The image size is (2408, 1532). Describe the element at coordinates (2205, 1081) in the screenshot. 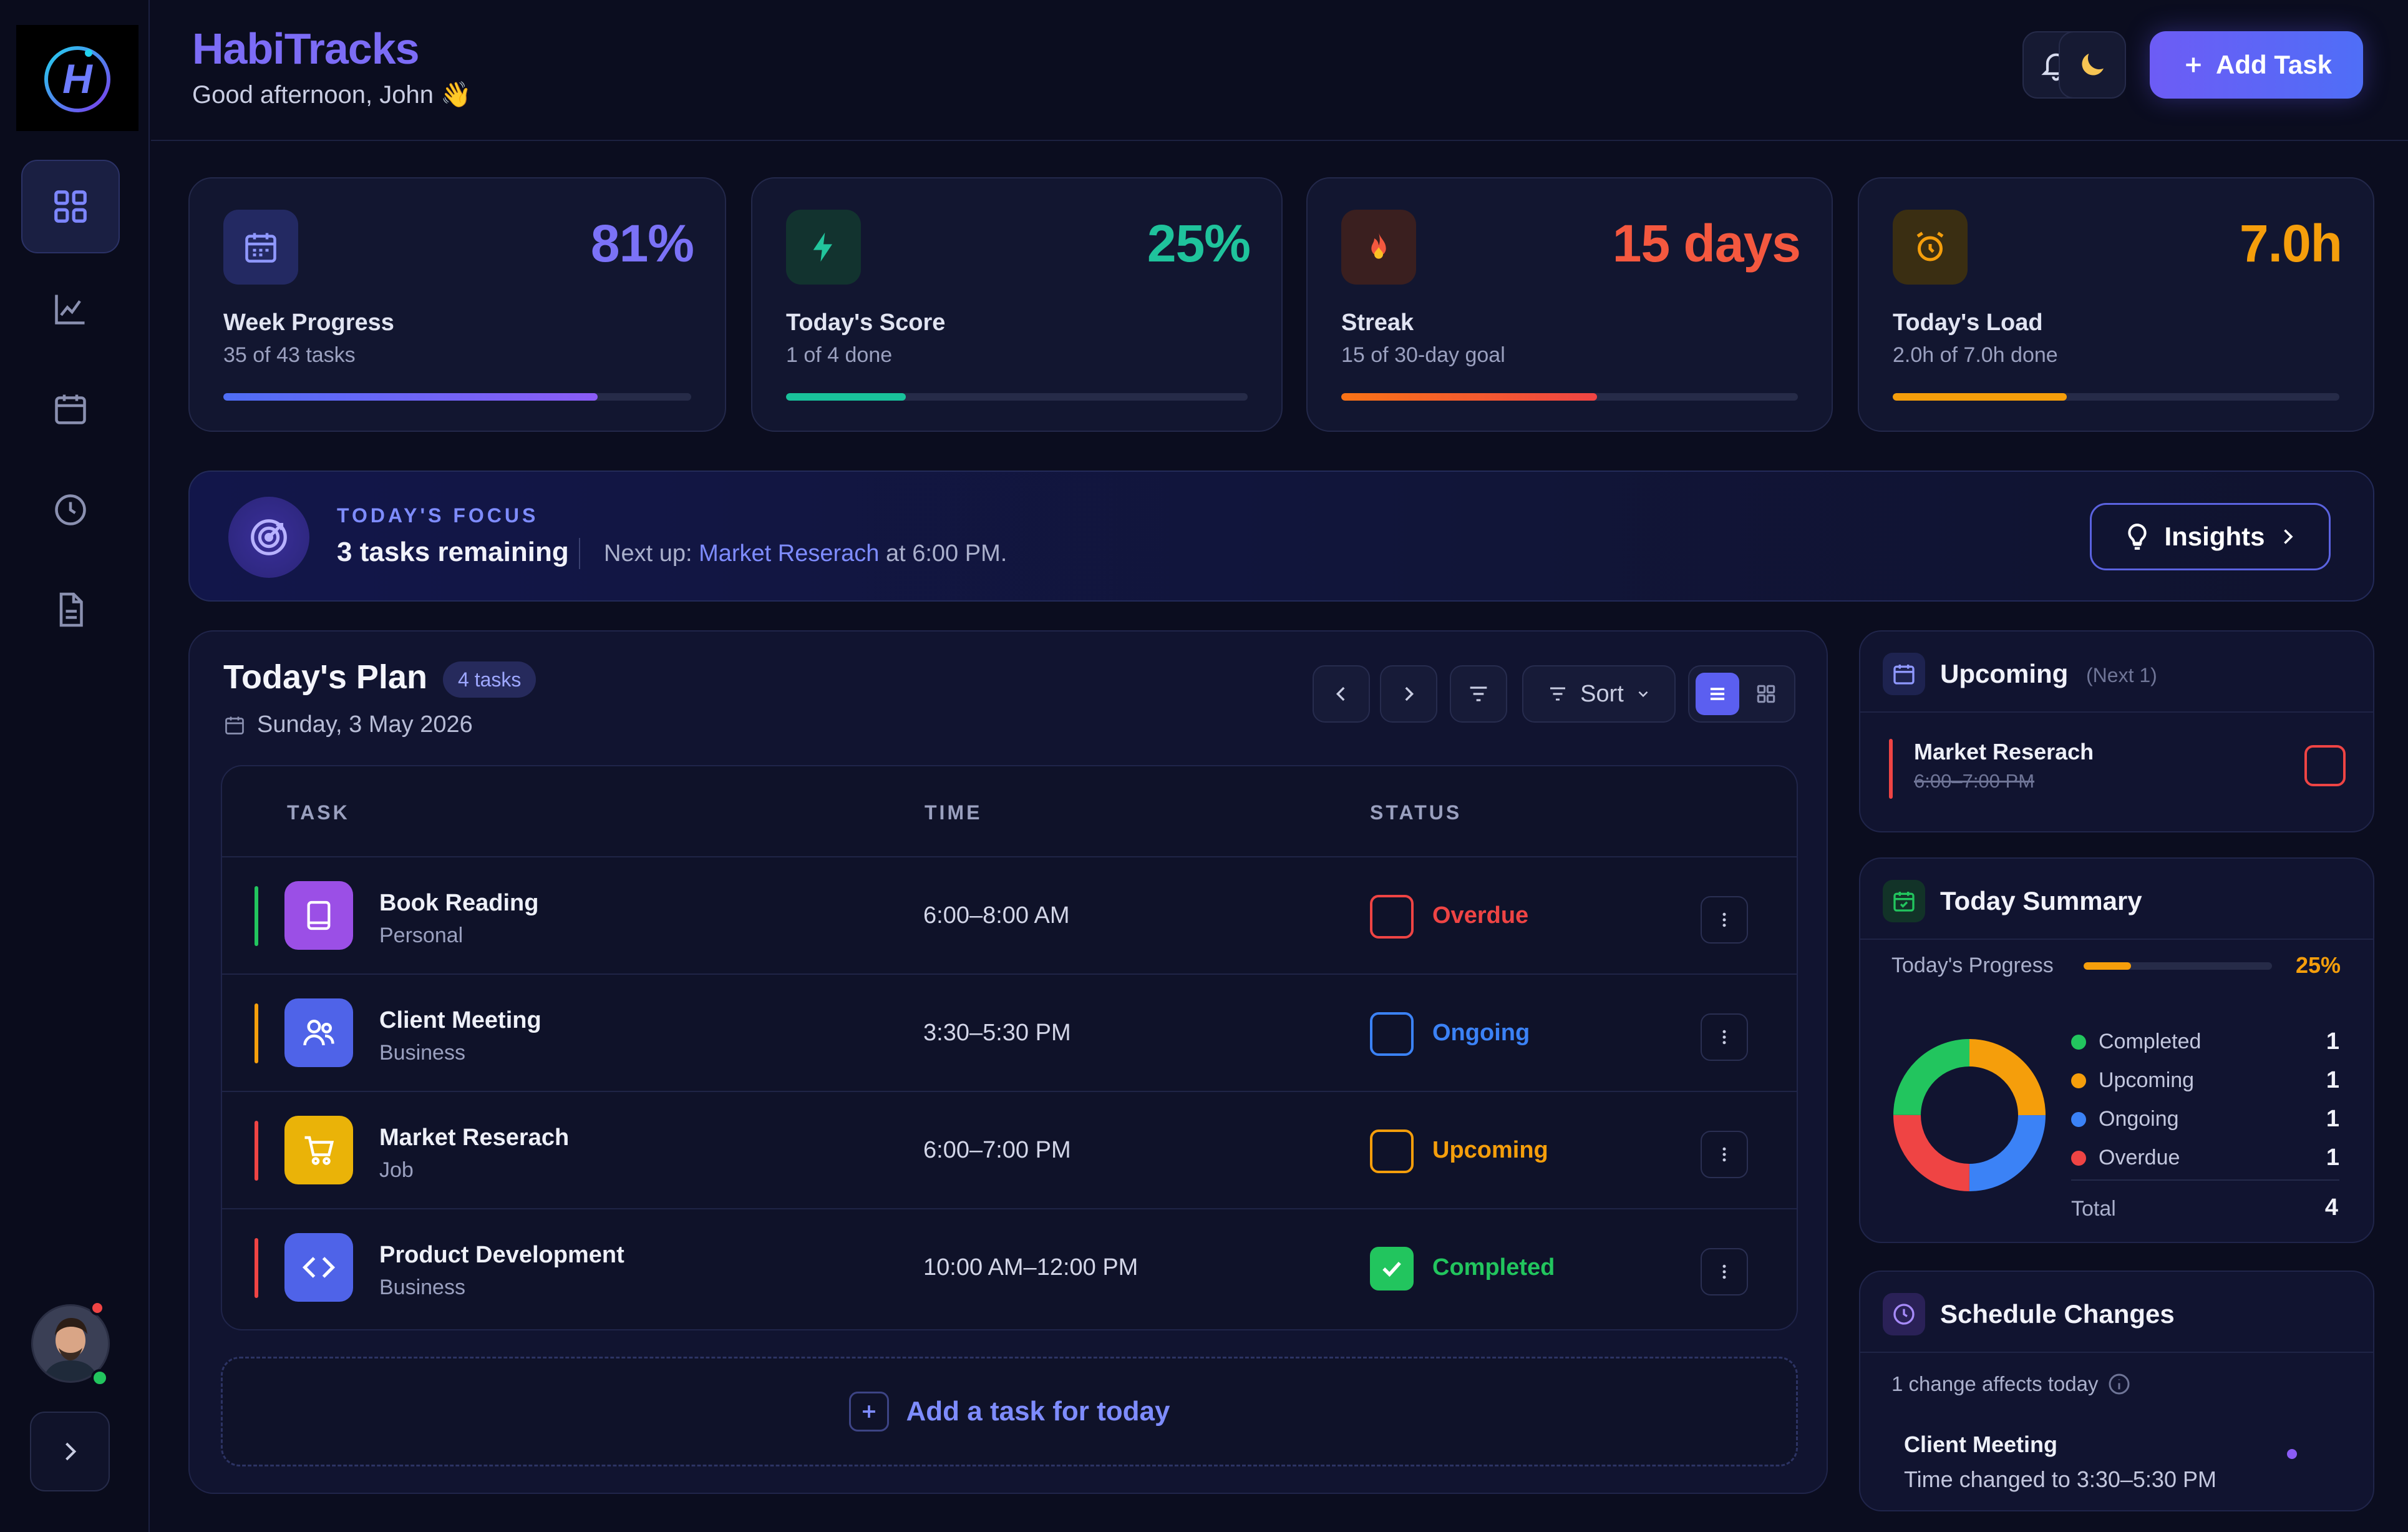

I see `legend-upcoming: Upcoming 1` at that location.